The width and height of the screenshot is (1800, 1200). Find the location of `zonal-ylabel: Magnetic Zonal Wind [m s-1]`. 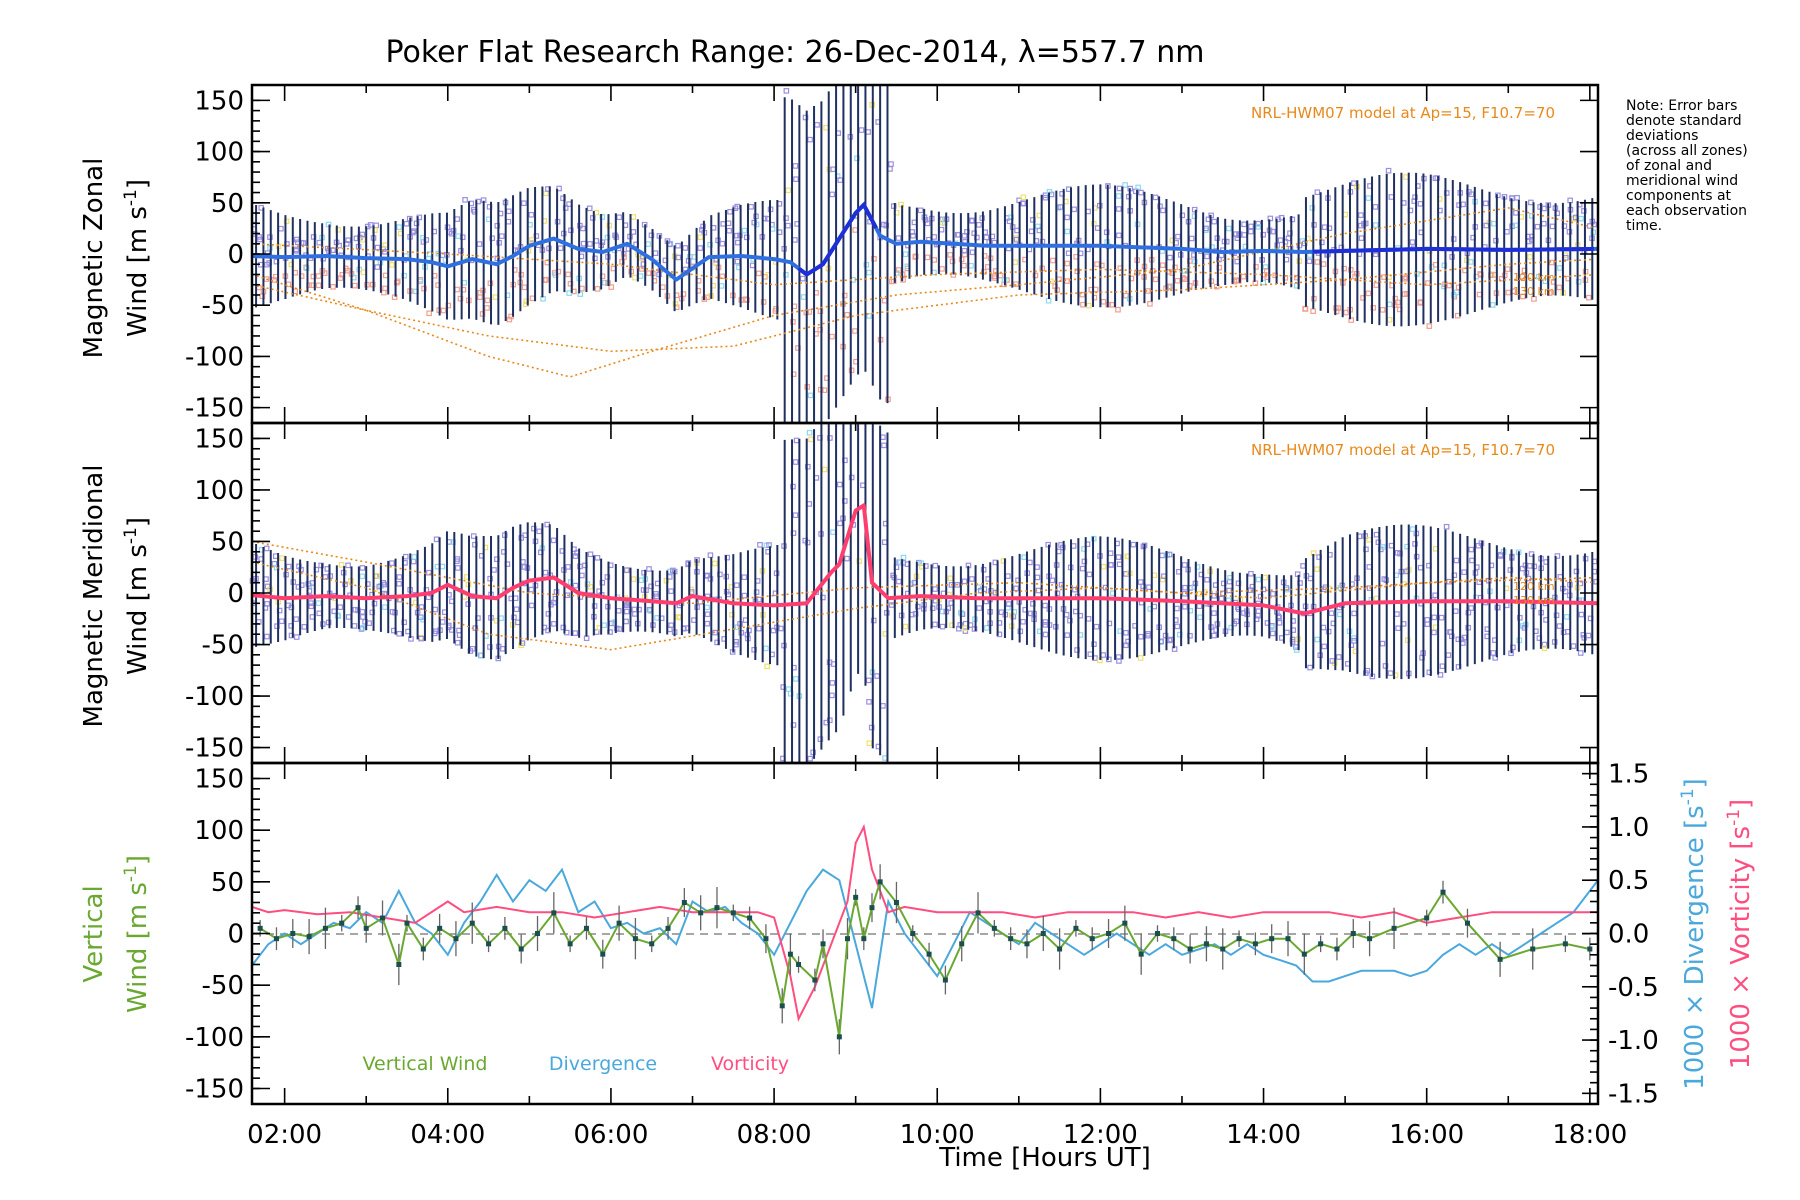

zonal-ylabel: Magnetic Zonal Wind [m s-1] is located at coordinates (116, 258).